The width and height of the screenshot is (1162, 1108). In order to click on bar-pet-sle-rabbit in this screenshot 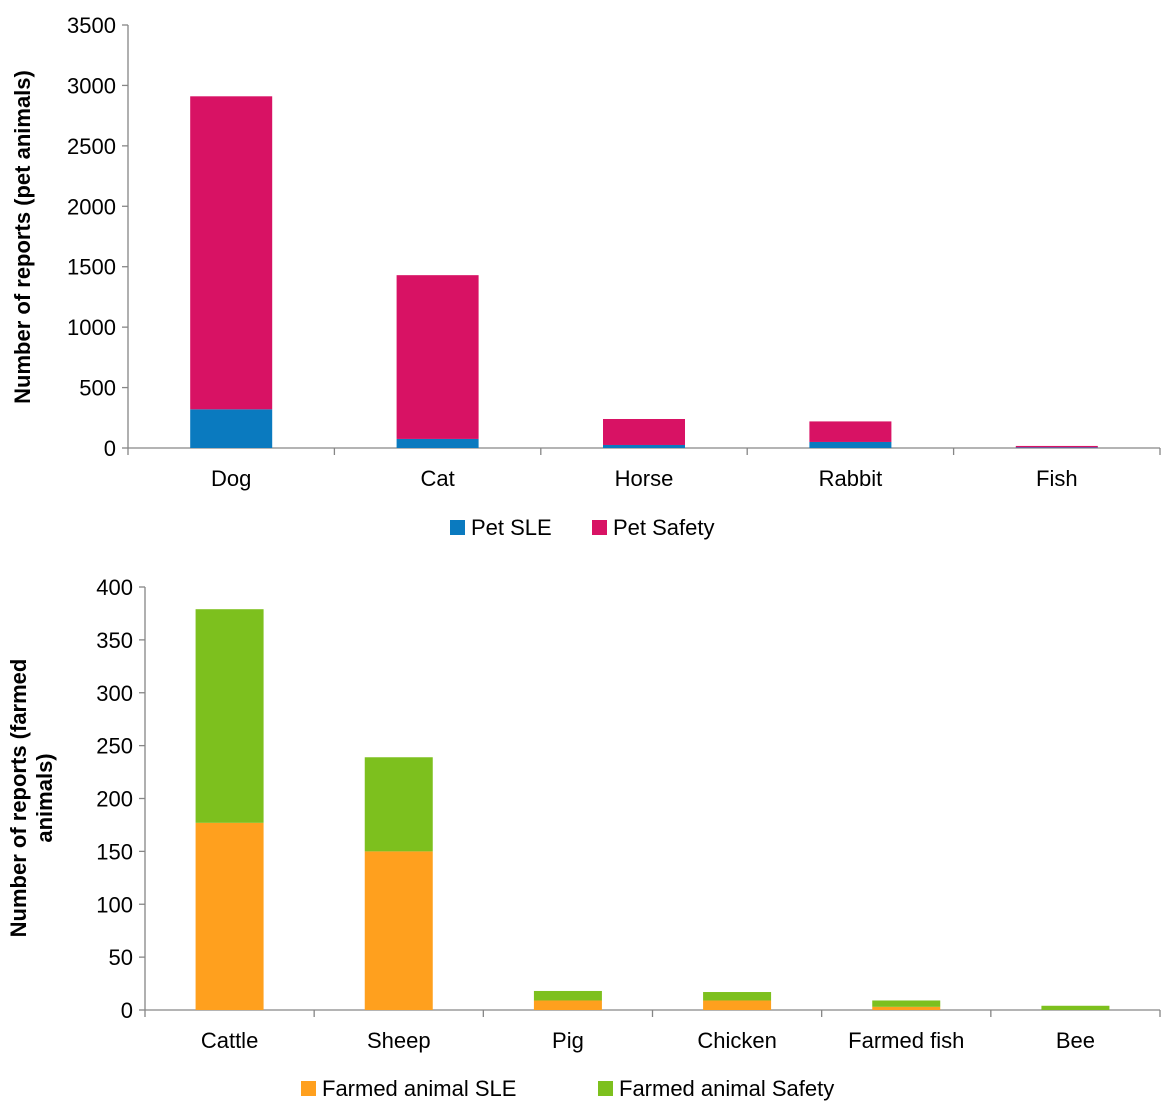, I will do `click(850, 444)`.